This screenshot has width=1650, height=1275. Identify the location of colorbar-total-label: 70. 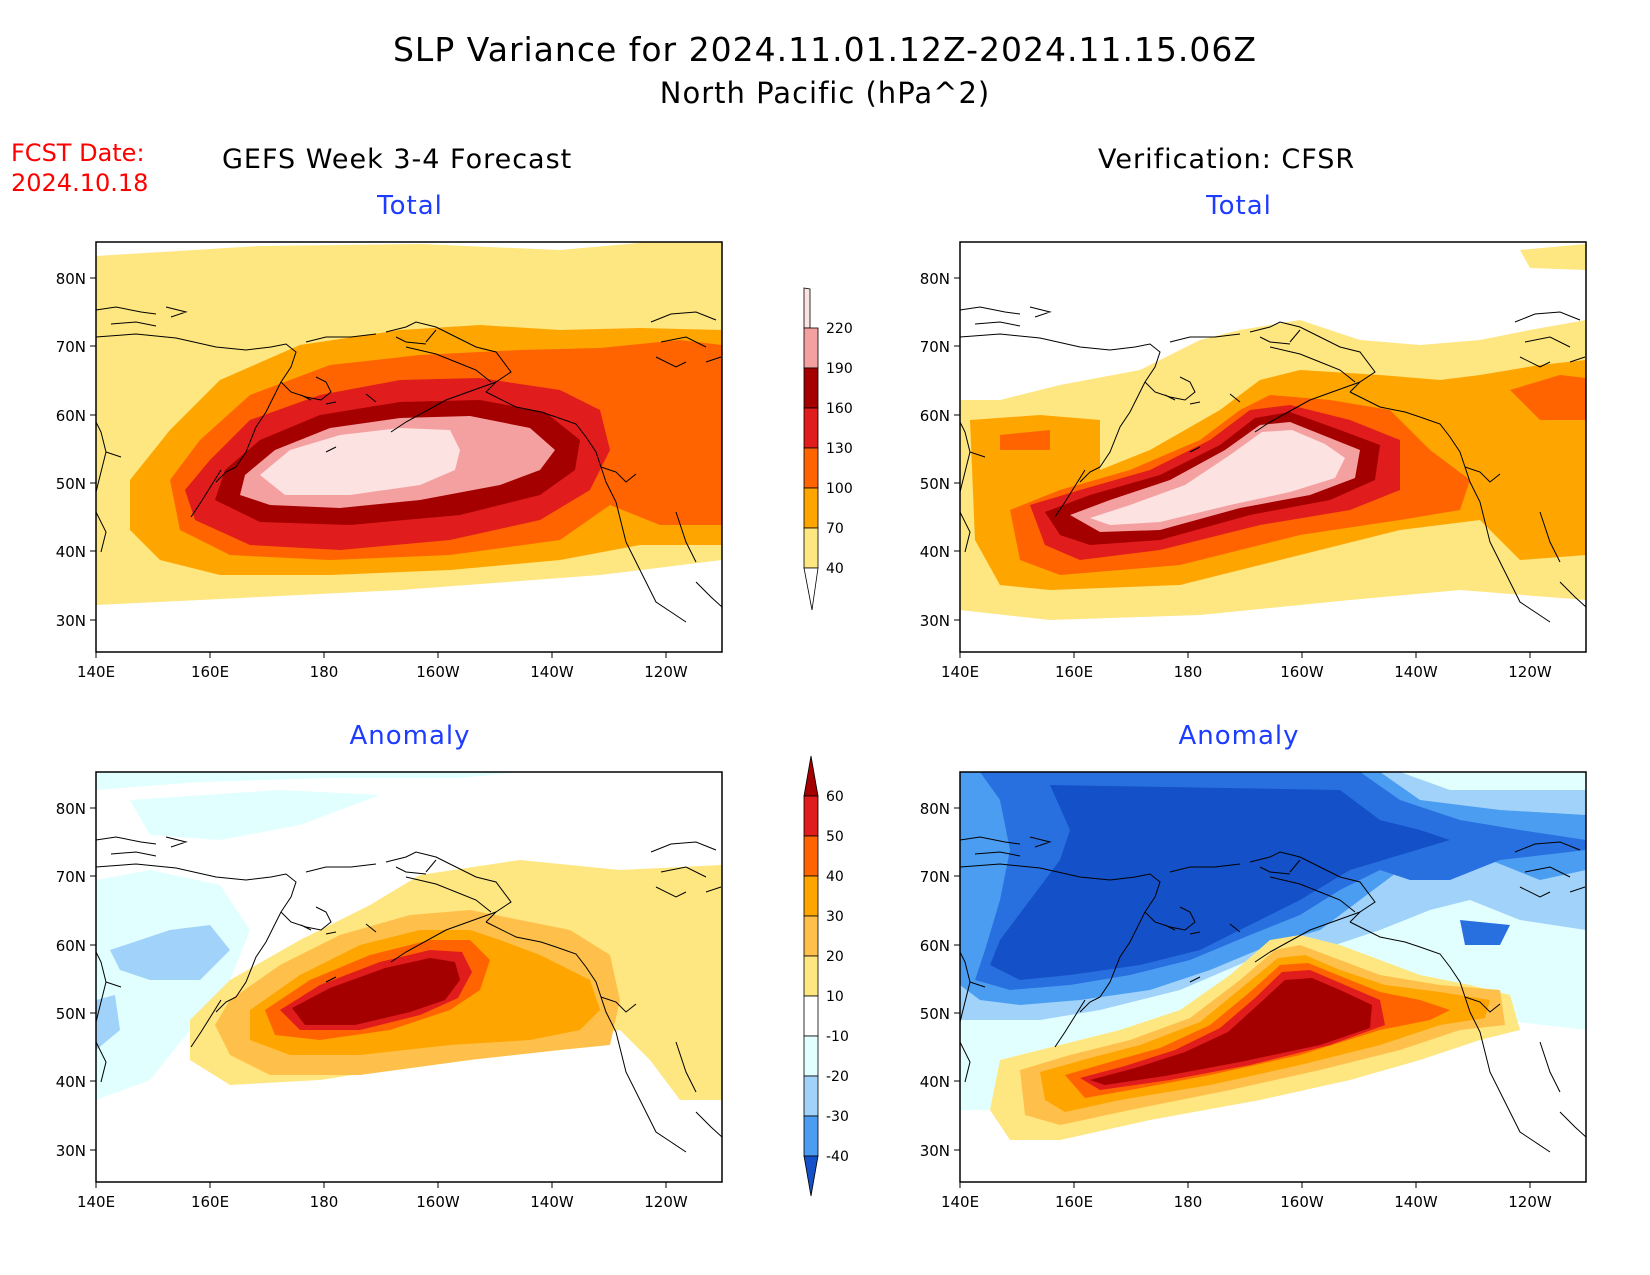
(835, 529).